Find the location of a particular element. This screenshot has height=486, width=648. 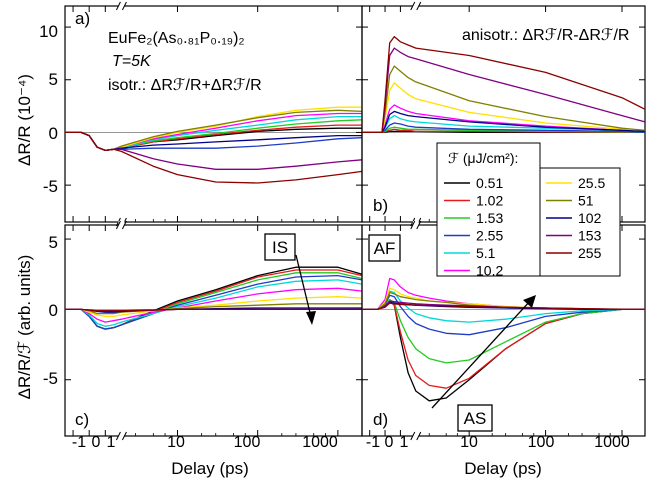

x-axis-label-left: Delay (ps) is located at coordinates (209, 468).